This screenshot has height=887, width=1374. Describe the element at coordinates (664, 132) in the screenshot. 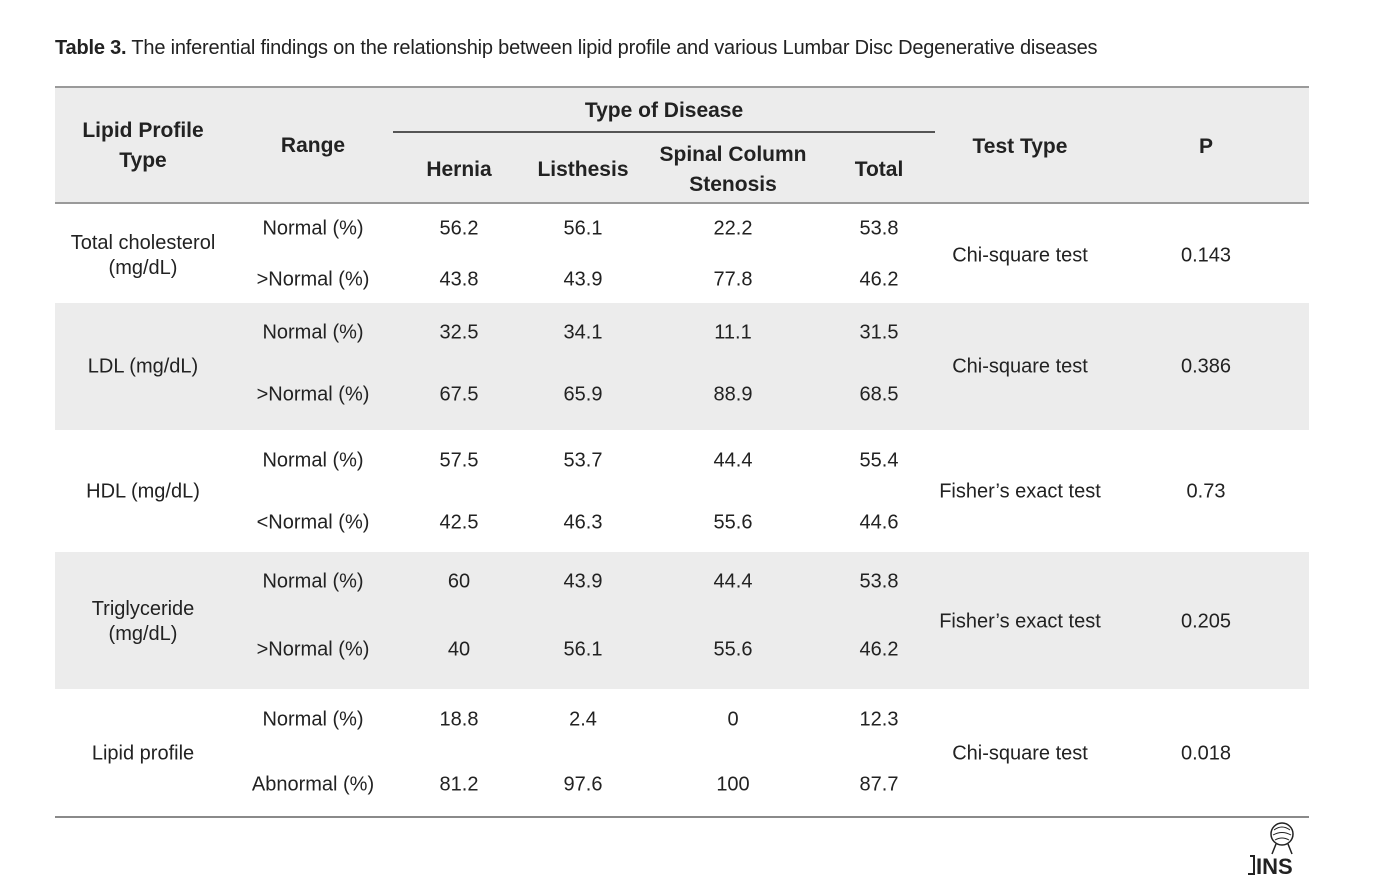

I see `header-group-rule` at that location.